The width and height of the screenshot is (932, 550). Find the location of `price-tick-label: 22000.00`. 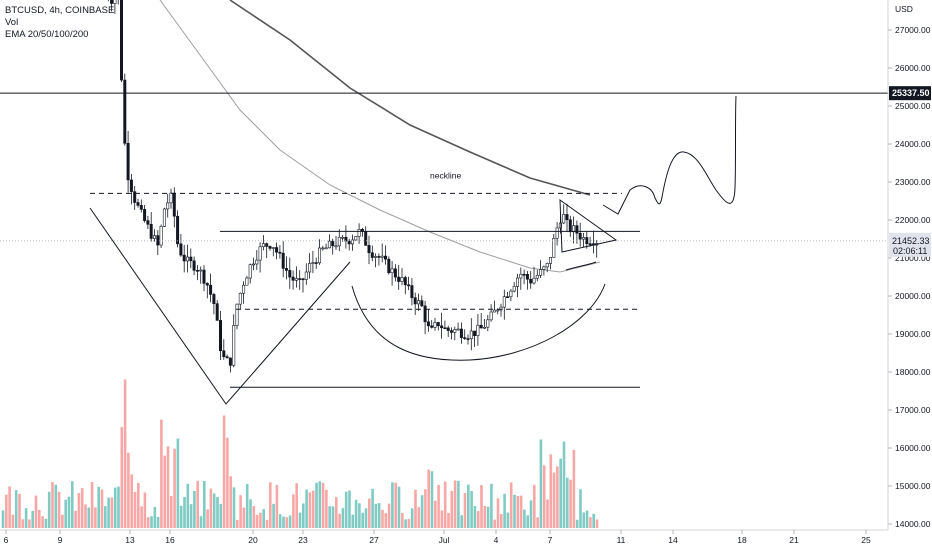

price-tick-label: 22000.00 is located at coordinates (913, 220).